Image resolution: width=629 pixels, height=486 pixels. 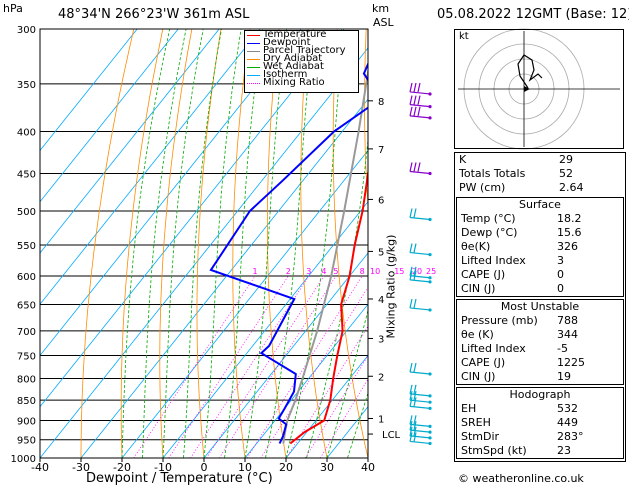 I want to click on mu-row: θe (K) 344, so click(x=519, y=334).